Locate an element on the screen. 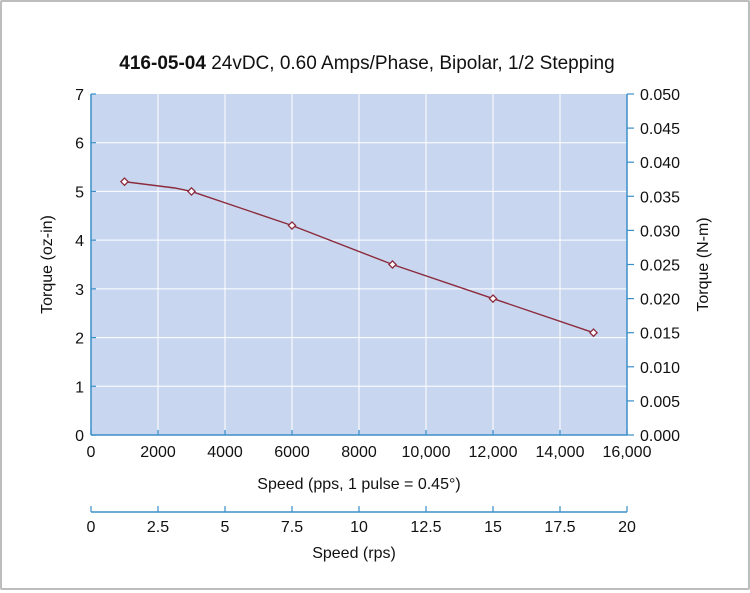 The width and height of the screenshot is (750, 593). y2-tick-label: 0.050 is located at coordinates (660, 95).